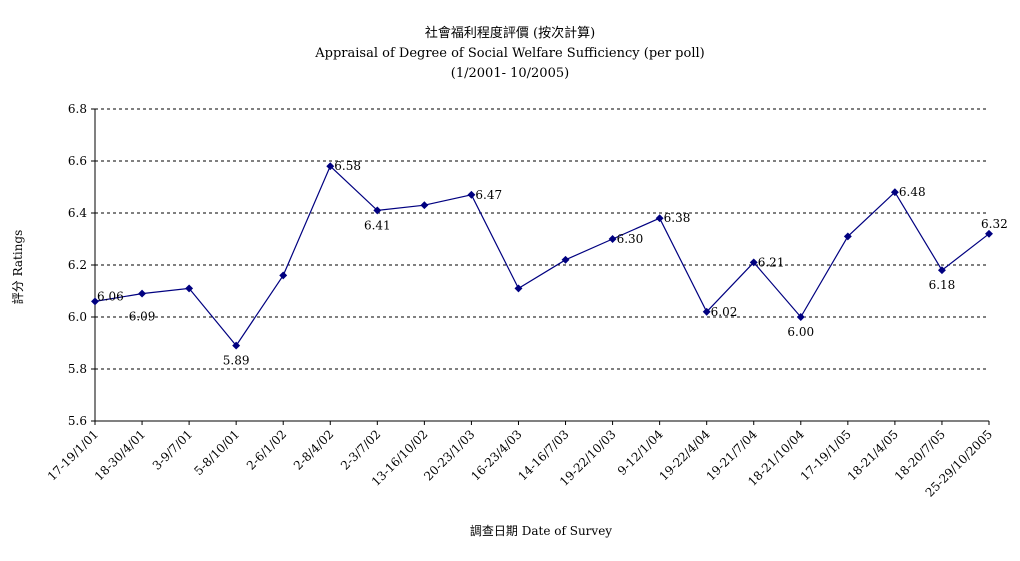 This screenshot has width=1020, height=561. What do you see at coordinates (110, 296) in the screenshot?
I see `data-label: 6.06` at bounding box center [110, 296].